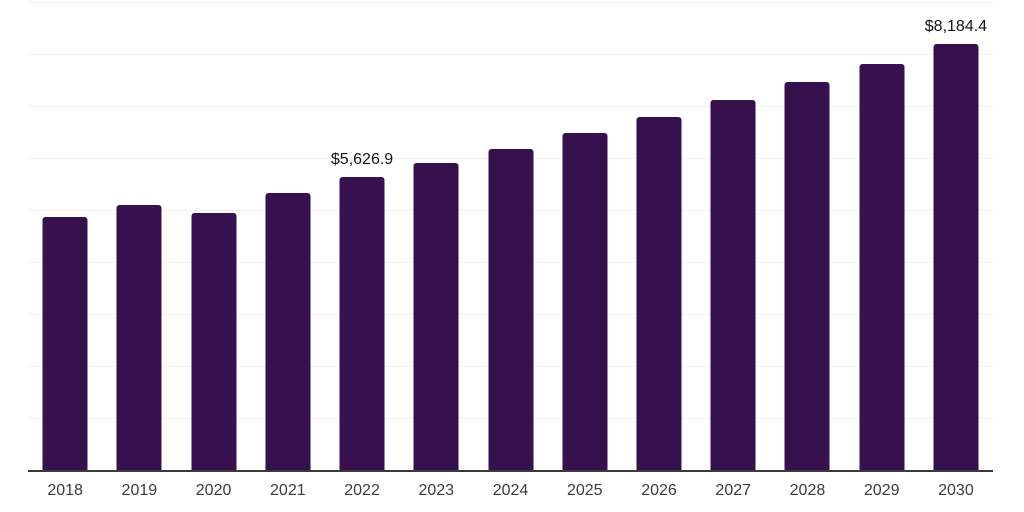 Image resolution: width=1024 pixels, height=512 pixels. I want to click on bar-2022, so click(362, 323).